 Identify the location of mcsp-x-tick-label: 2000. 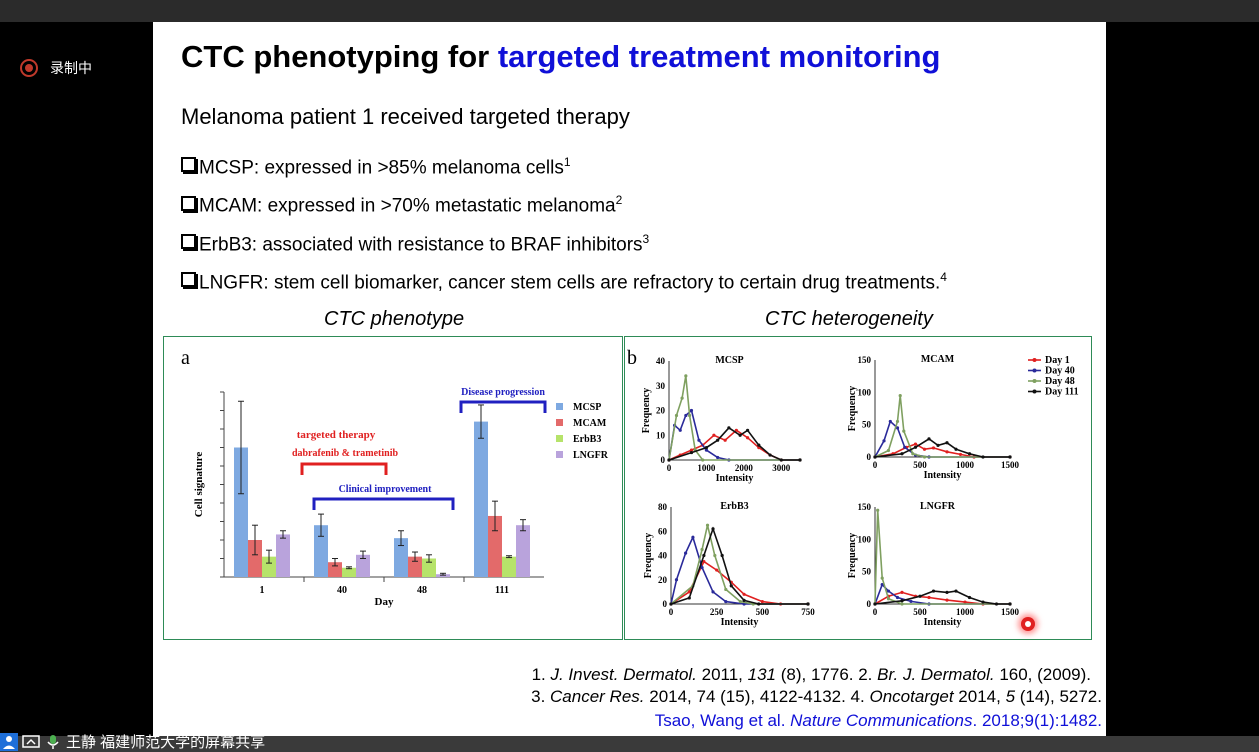
(744, 468).